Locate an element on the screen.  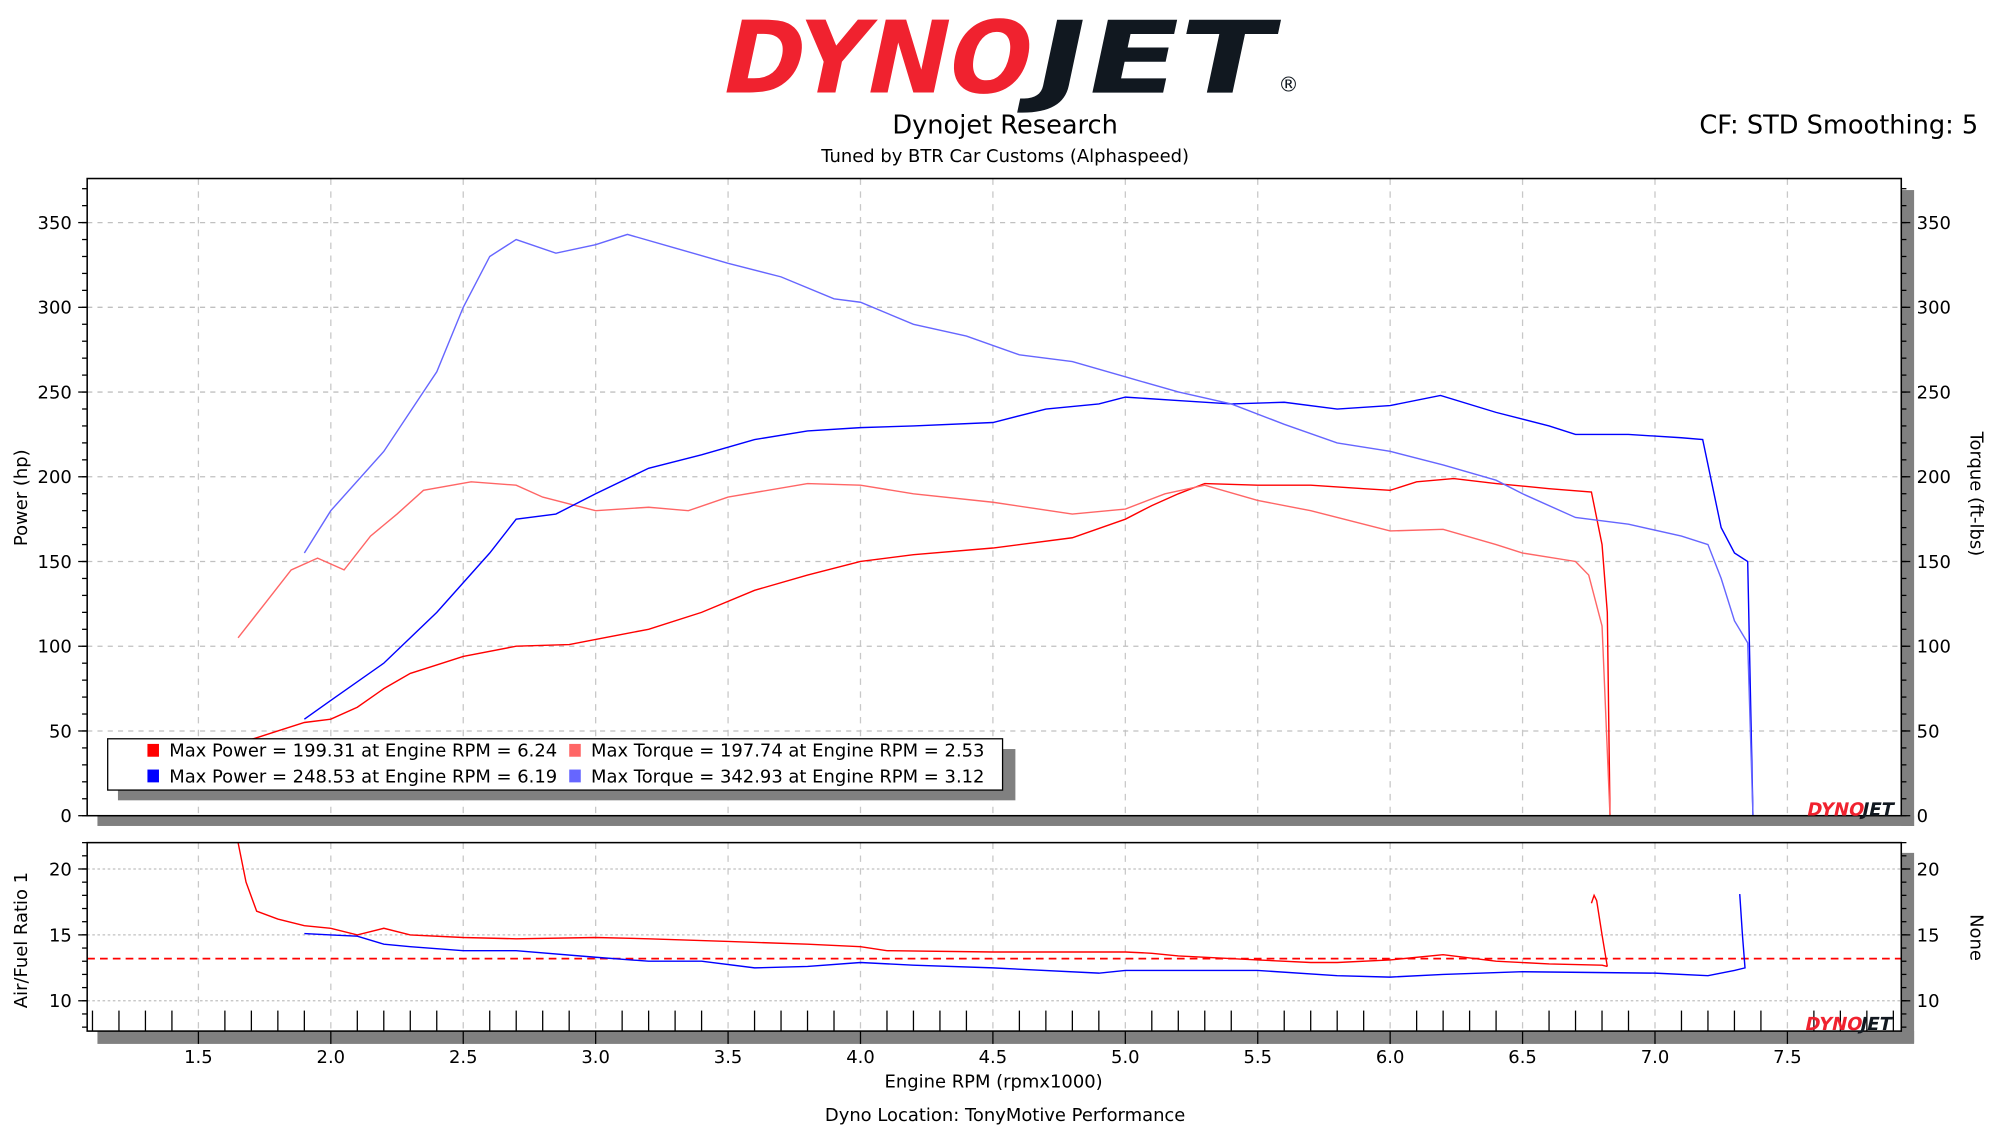
x-tick-label: 3.0 is located at coordinates (595, 1057).